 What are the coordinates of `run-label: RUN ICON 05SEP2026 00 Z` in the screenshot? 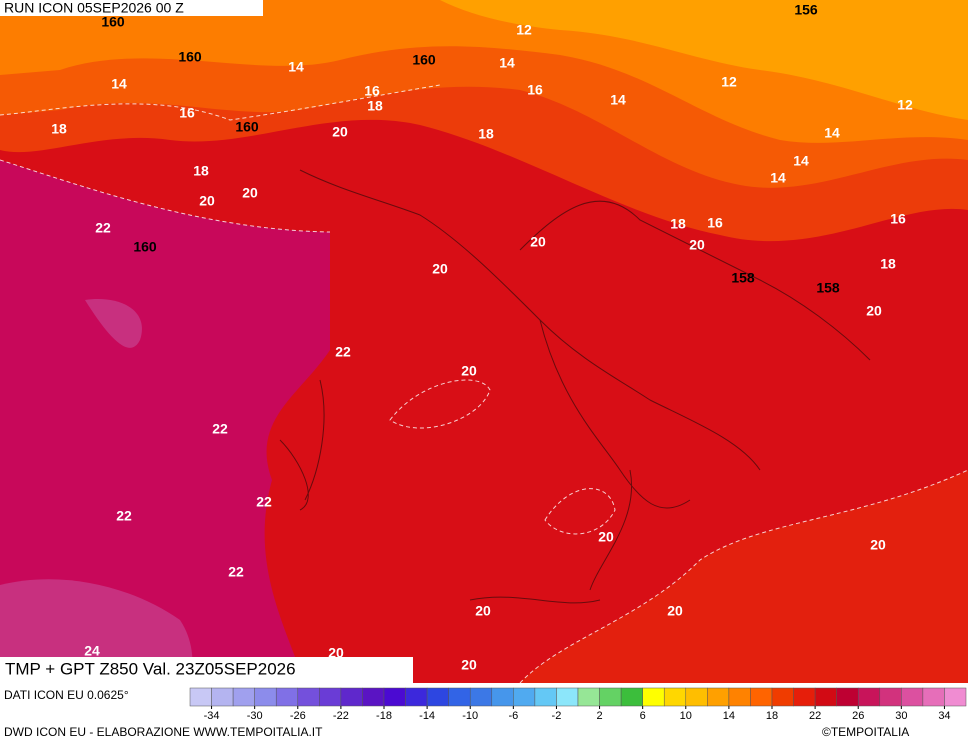 It's located at (94, 8).